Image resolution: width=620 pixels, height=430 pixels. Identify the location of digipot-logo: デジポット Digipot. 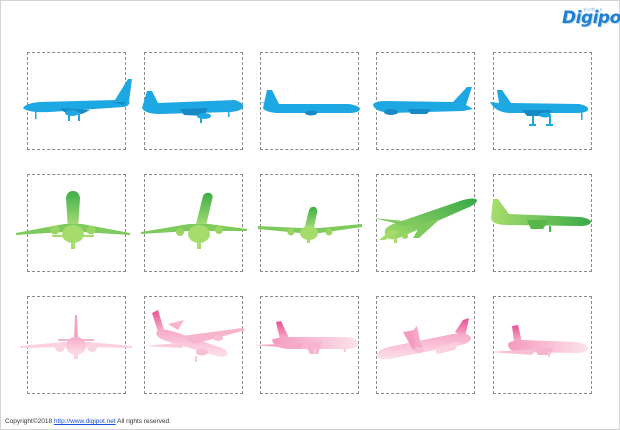
(591, 19).